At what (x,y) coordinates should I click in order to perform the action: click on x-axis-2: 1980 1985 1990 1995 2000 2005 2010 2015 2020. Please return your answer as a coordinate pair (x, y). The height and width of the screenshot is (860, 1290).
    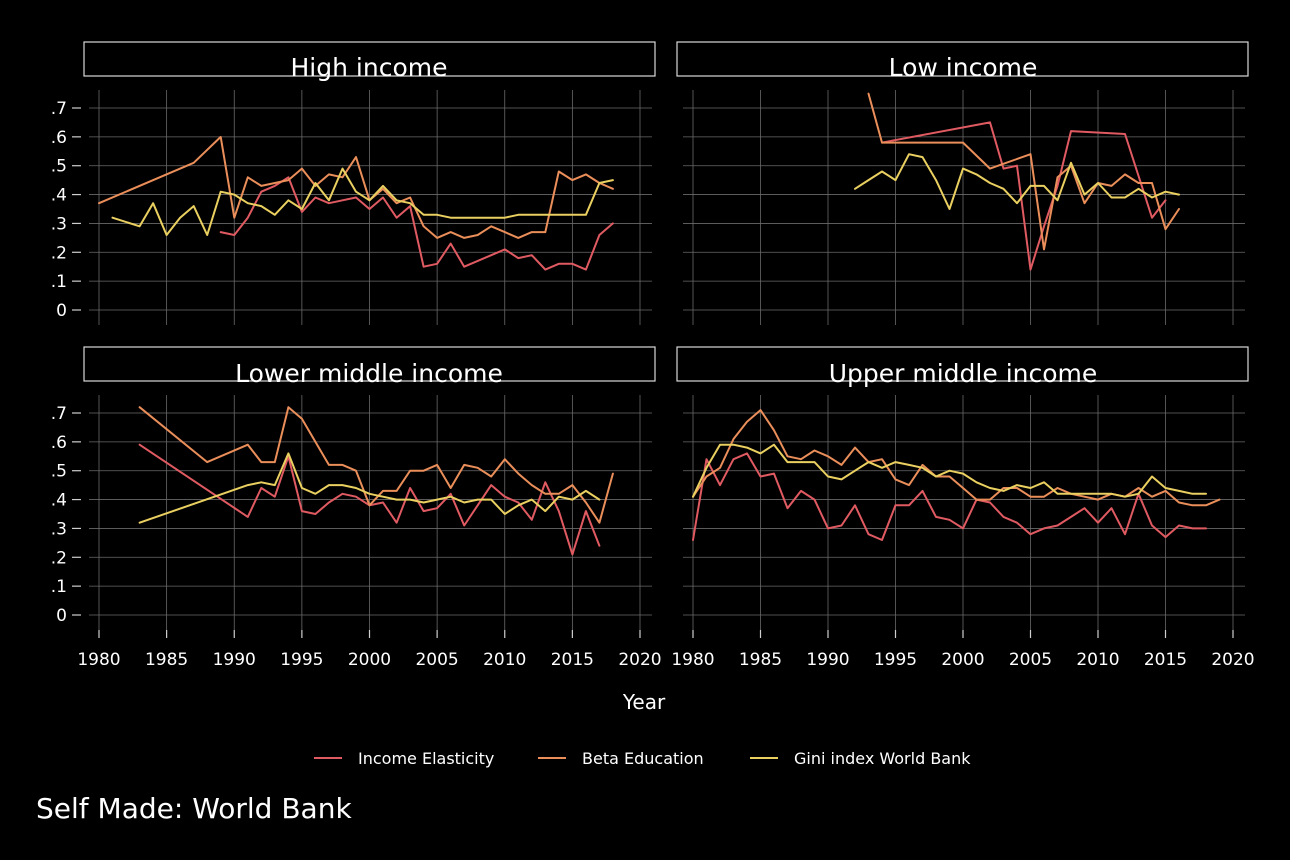
    Looking at the image, I should click on (963, 650).